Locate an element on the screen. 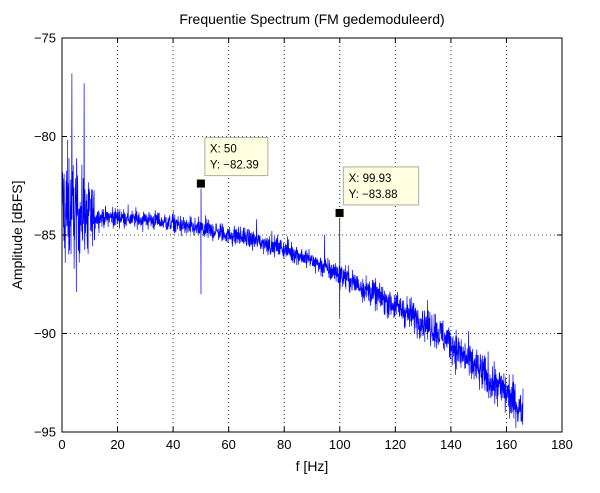 The height and width of the screenshot is (493, 600). datatip-x-label: X: 99.93 is located at coordinates (370, 179).